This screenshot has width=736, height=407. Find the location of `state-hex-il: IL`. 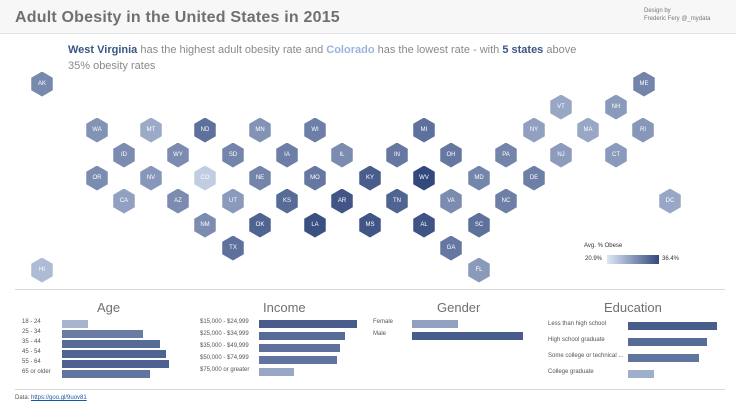

state-hex-il: IL is located at coordinates (342, 155).